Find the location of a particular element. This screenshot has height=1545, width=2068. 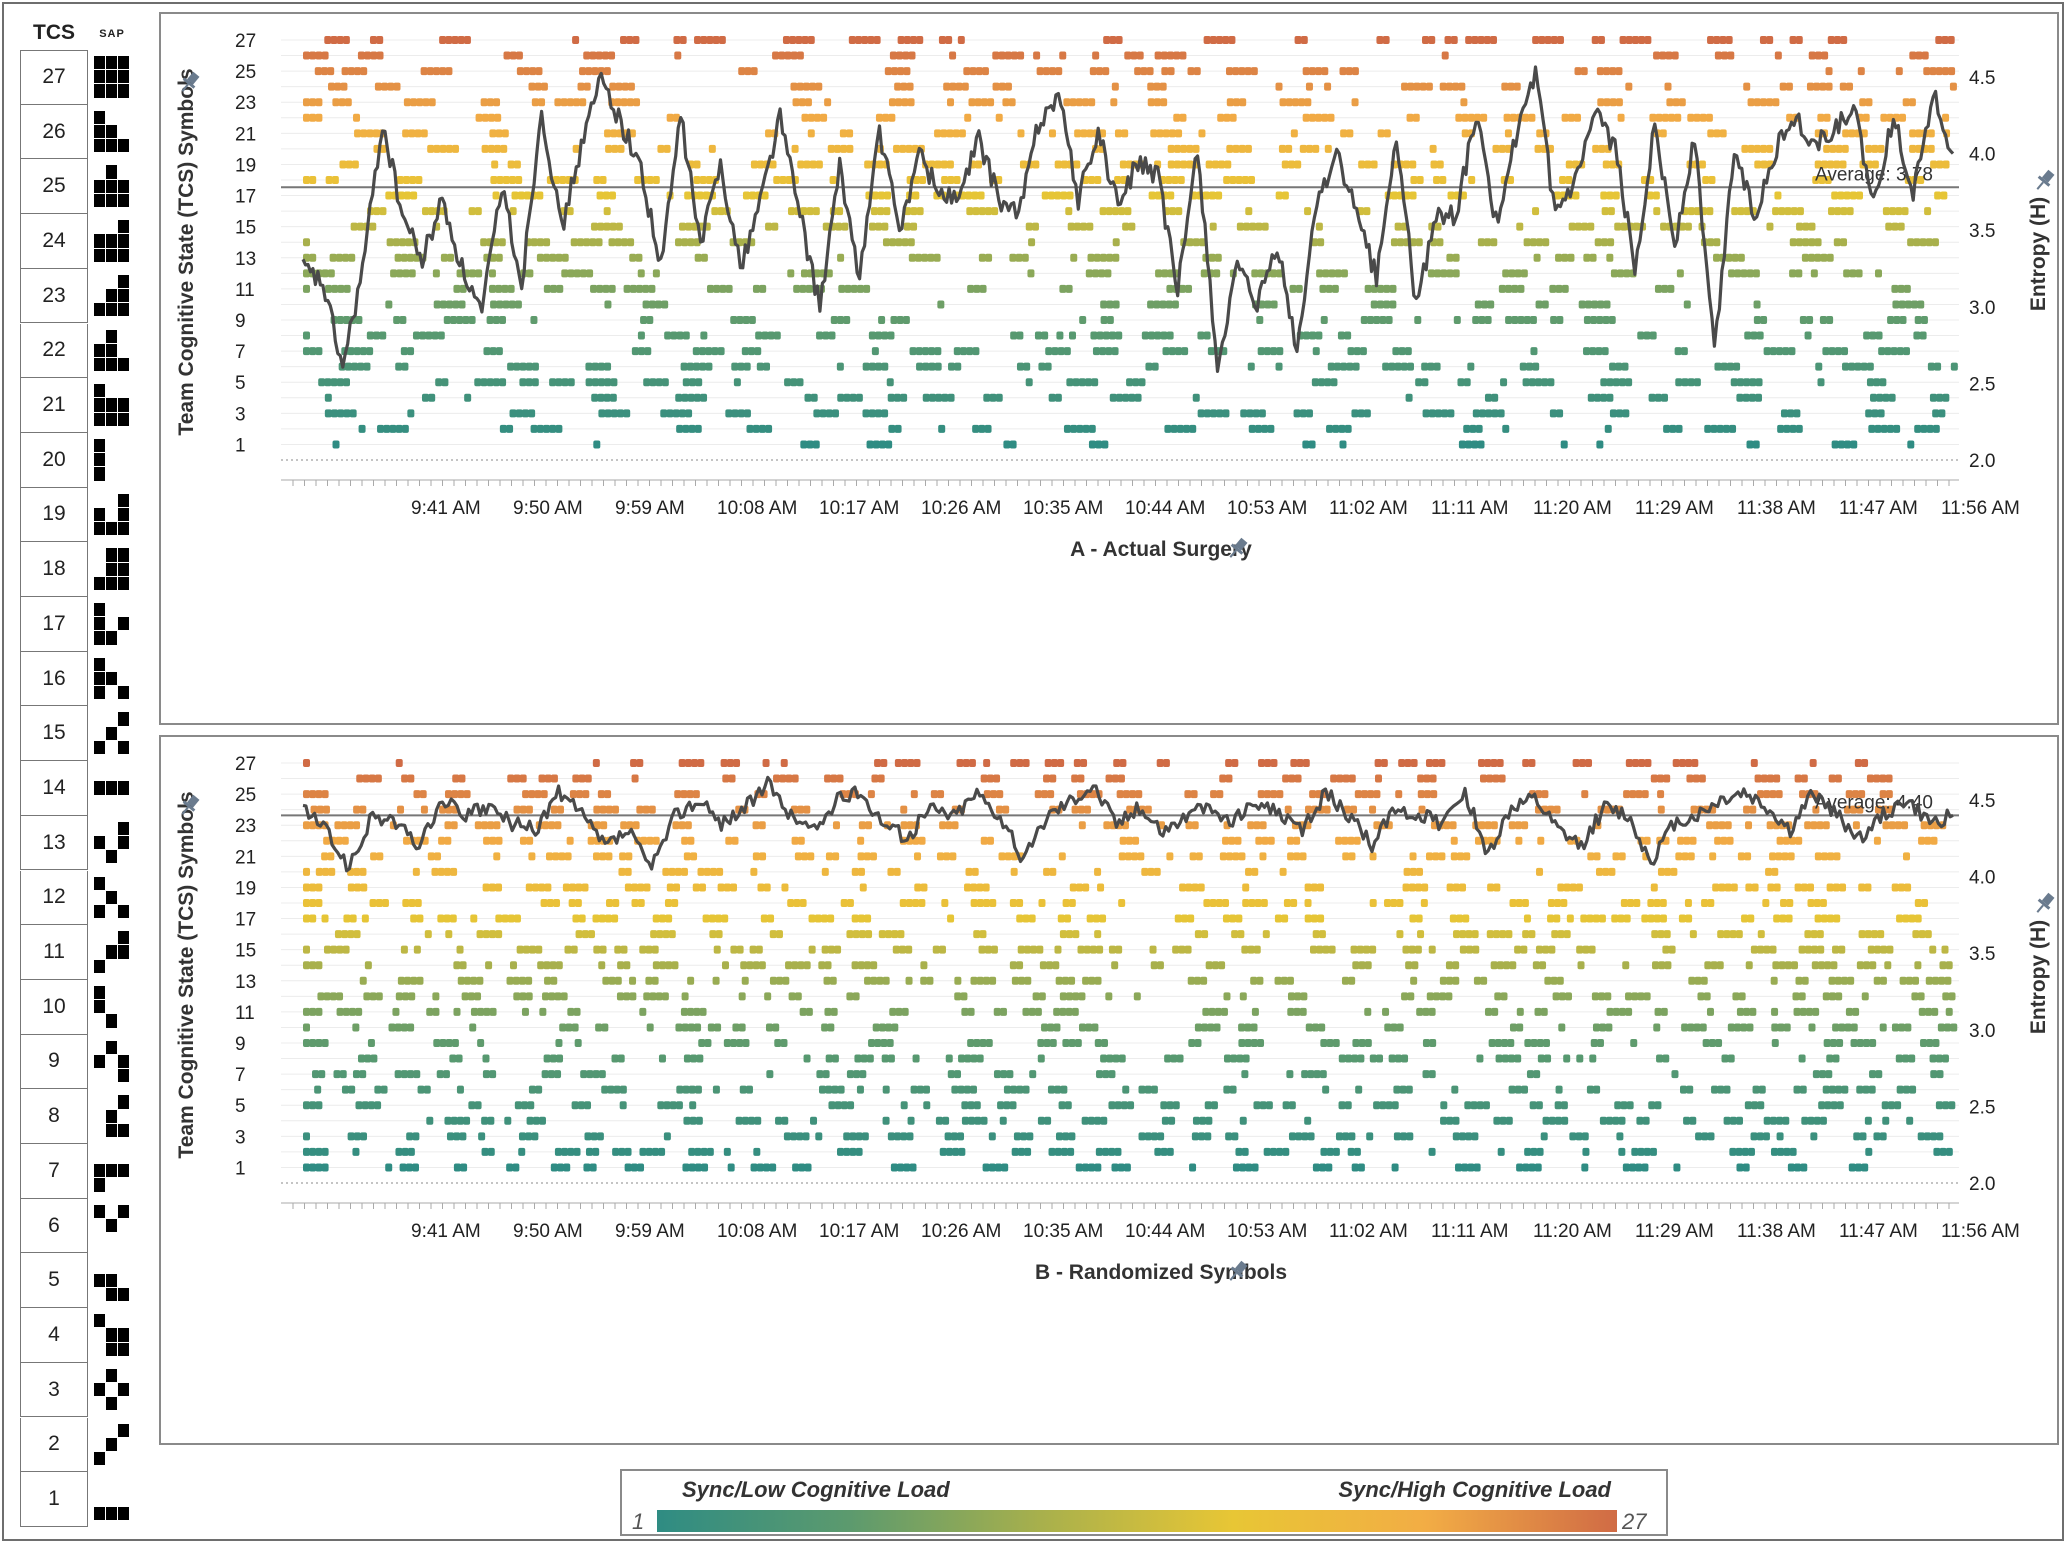

tcs-box-12: 12 is located at coordinates (54, 898).